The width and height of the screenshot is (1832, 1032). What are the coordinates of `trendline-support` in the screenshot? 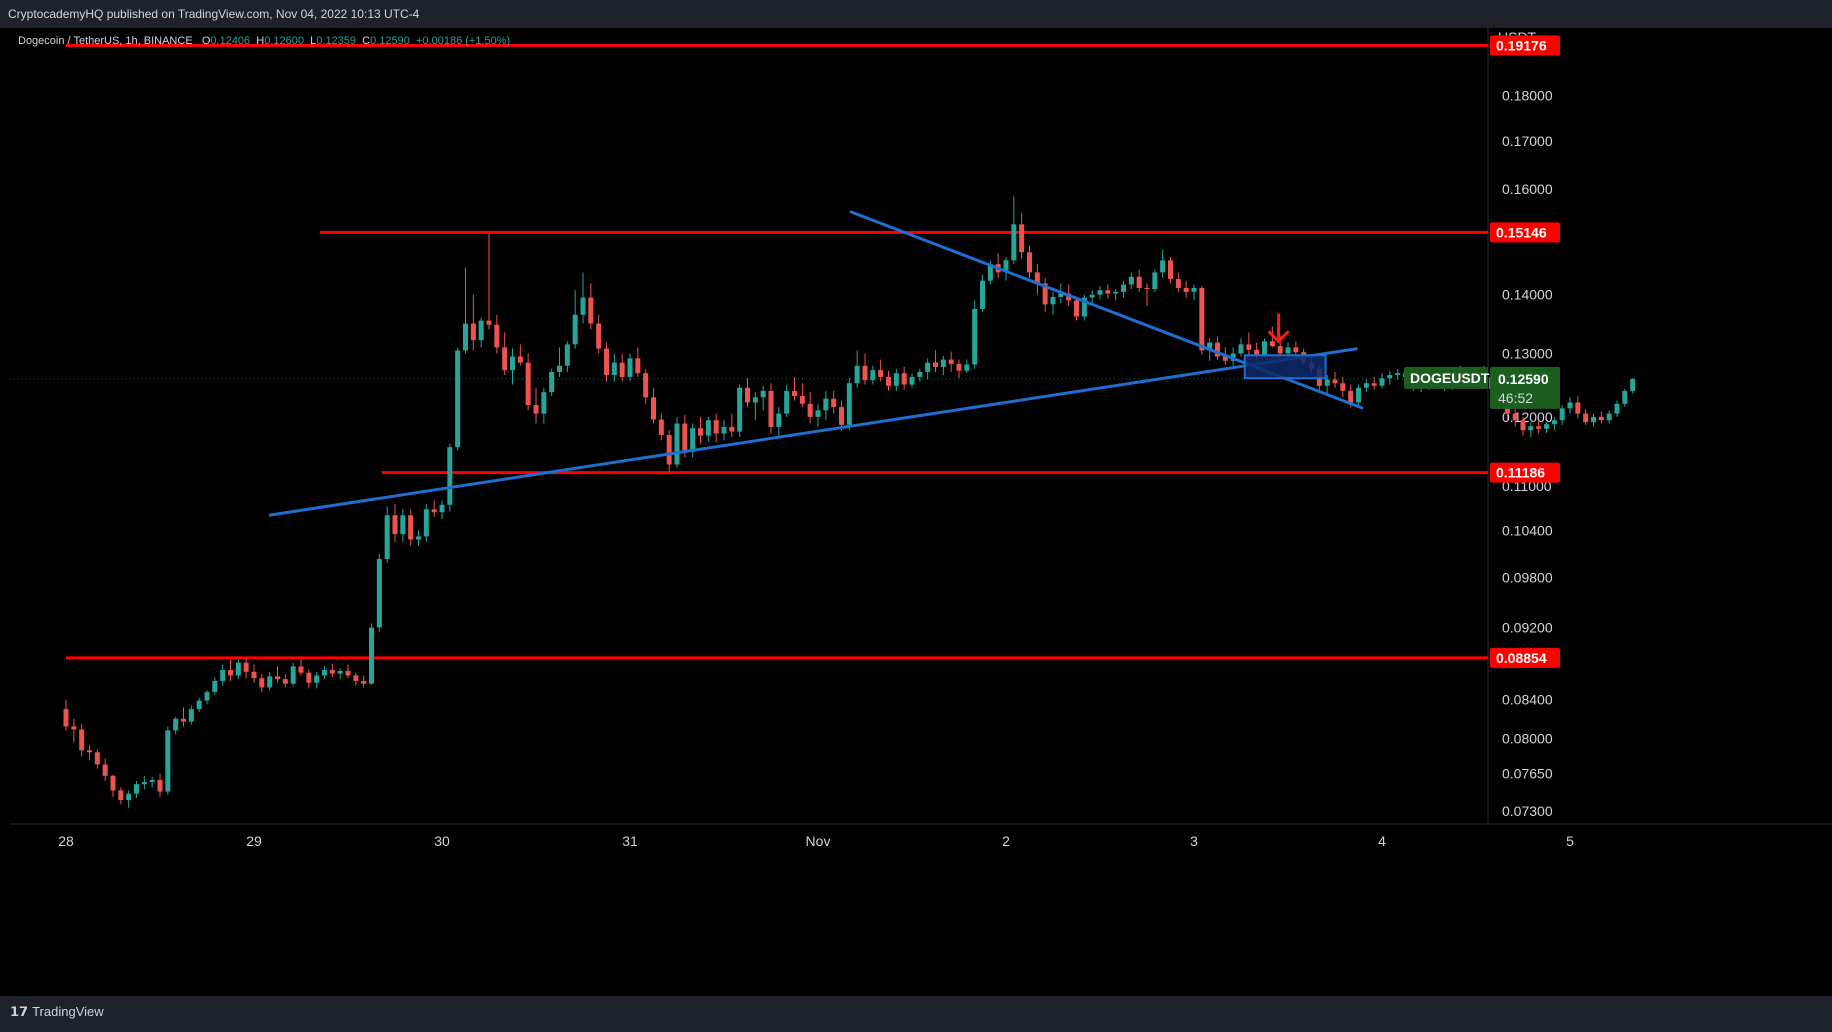 It's located at (813, 432).